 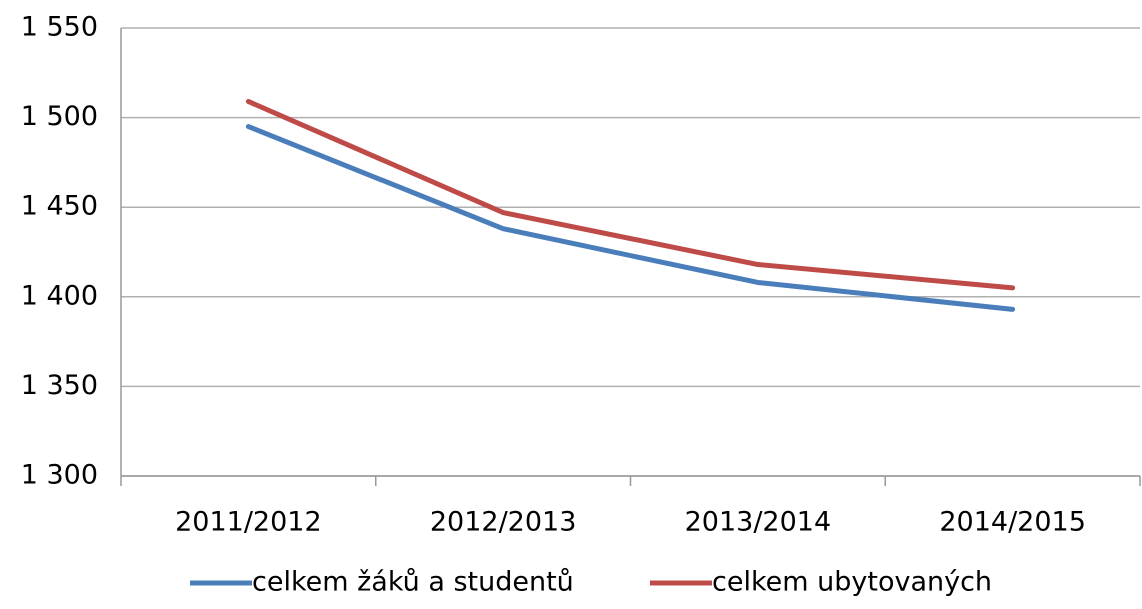 I want to click on y-tick-label: 1 400, so click(x=59, y=295).